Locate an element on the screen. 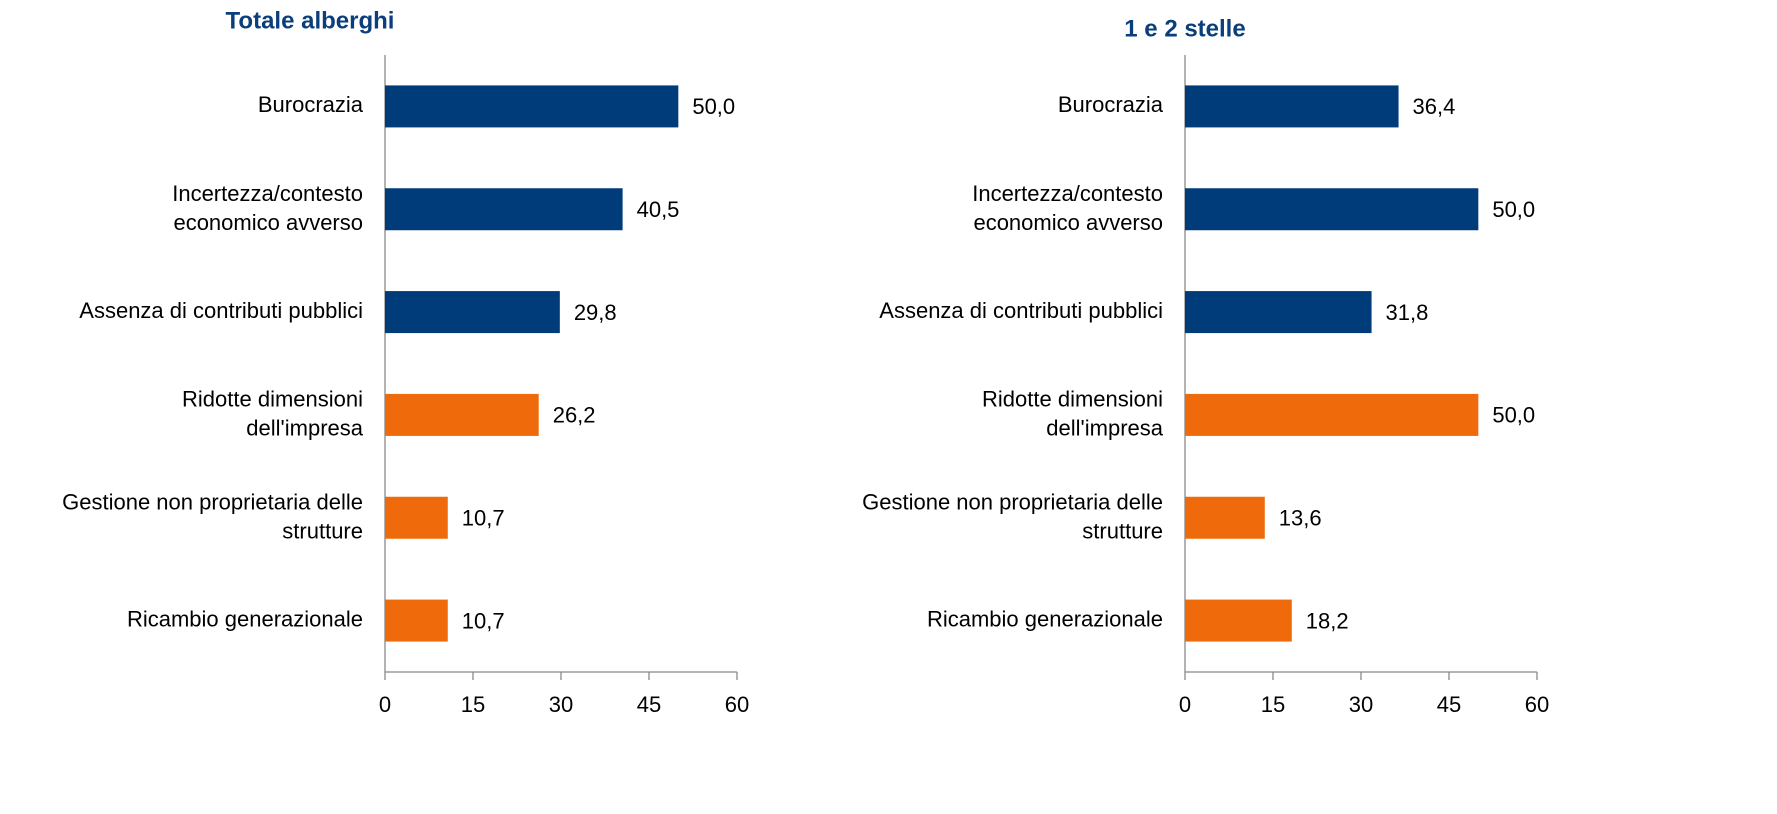 The image size is (1777, 814). value-label: 31,8 is located at coordinates (1407, 312).